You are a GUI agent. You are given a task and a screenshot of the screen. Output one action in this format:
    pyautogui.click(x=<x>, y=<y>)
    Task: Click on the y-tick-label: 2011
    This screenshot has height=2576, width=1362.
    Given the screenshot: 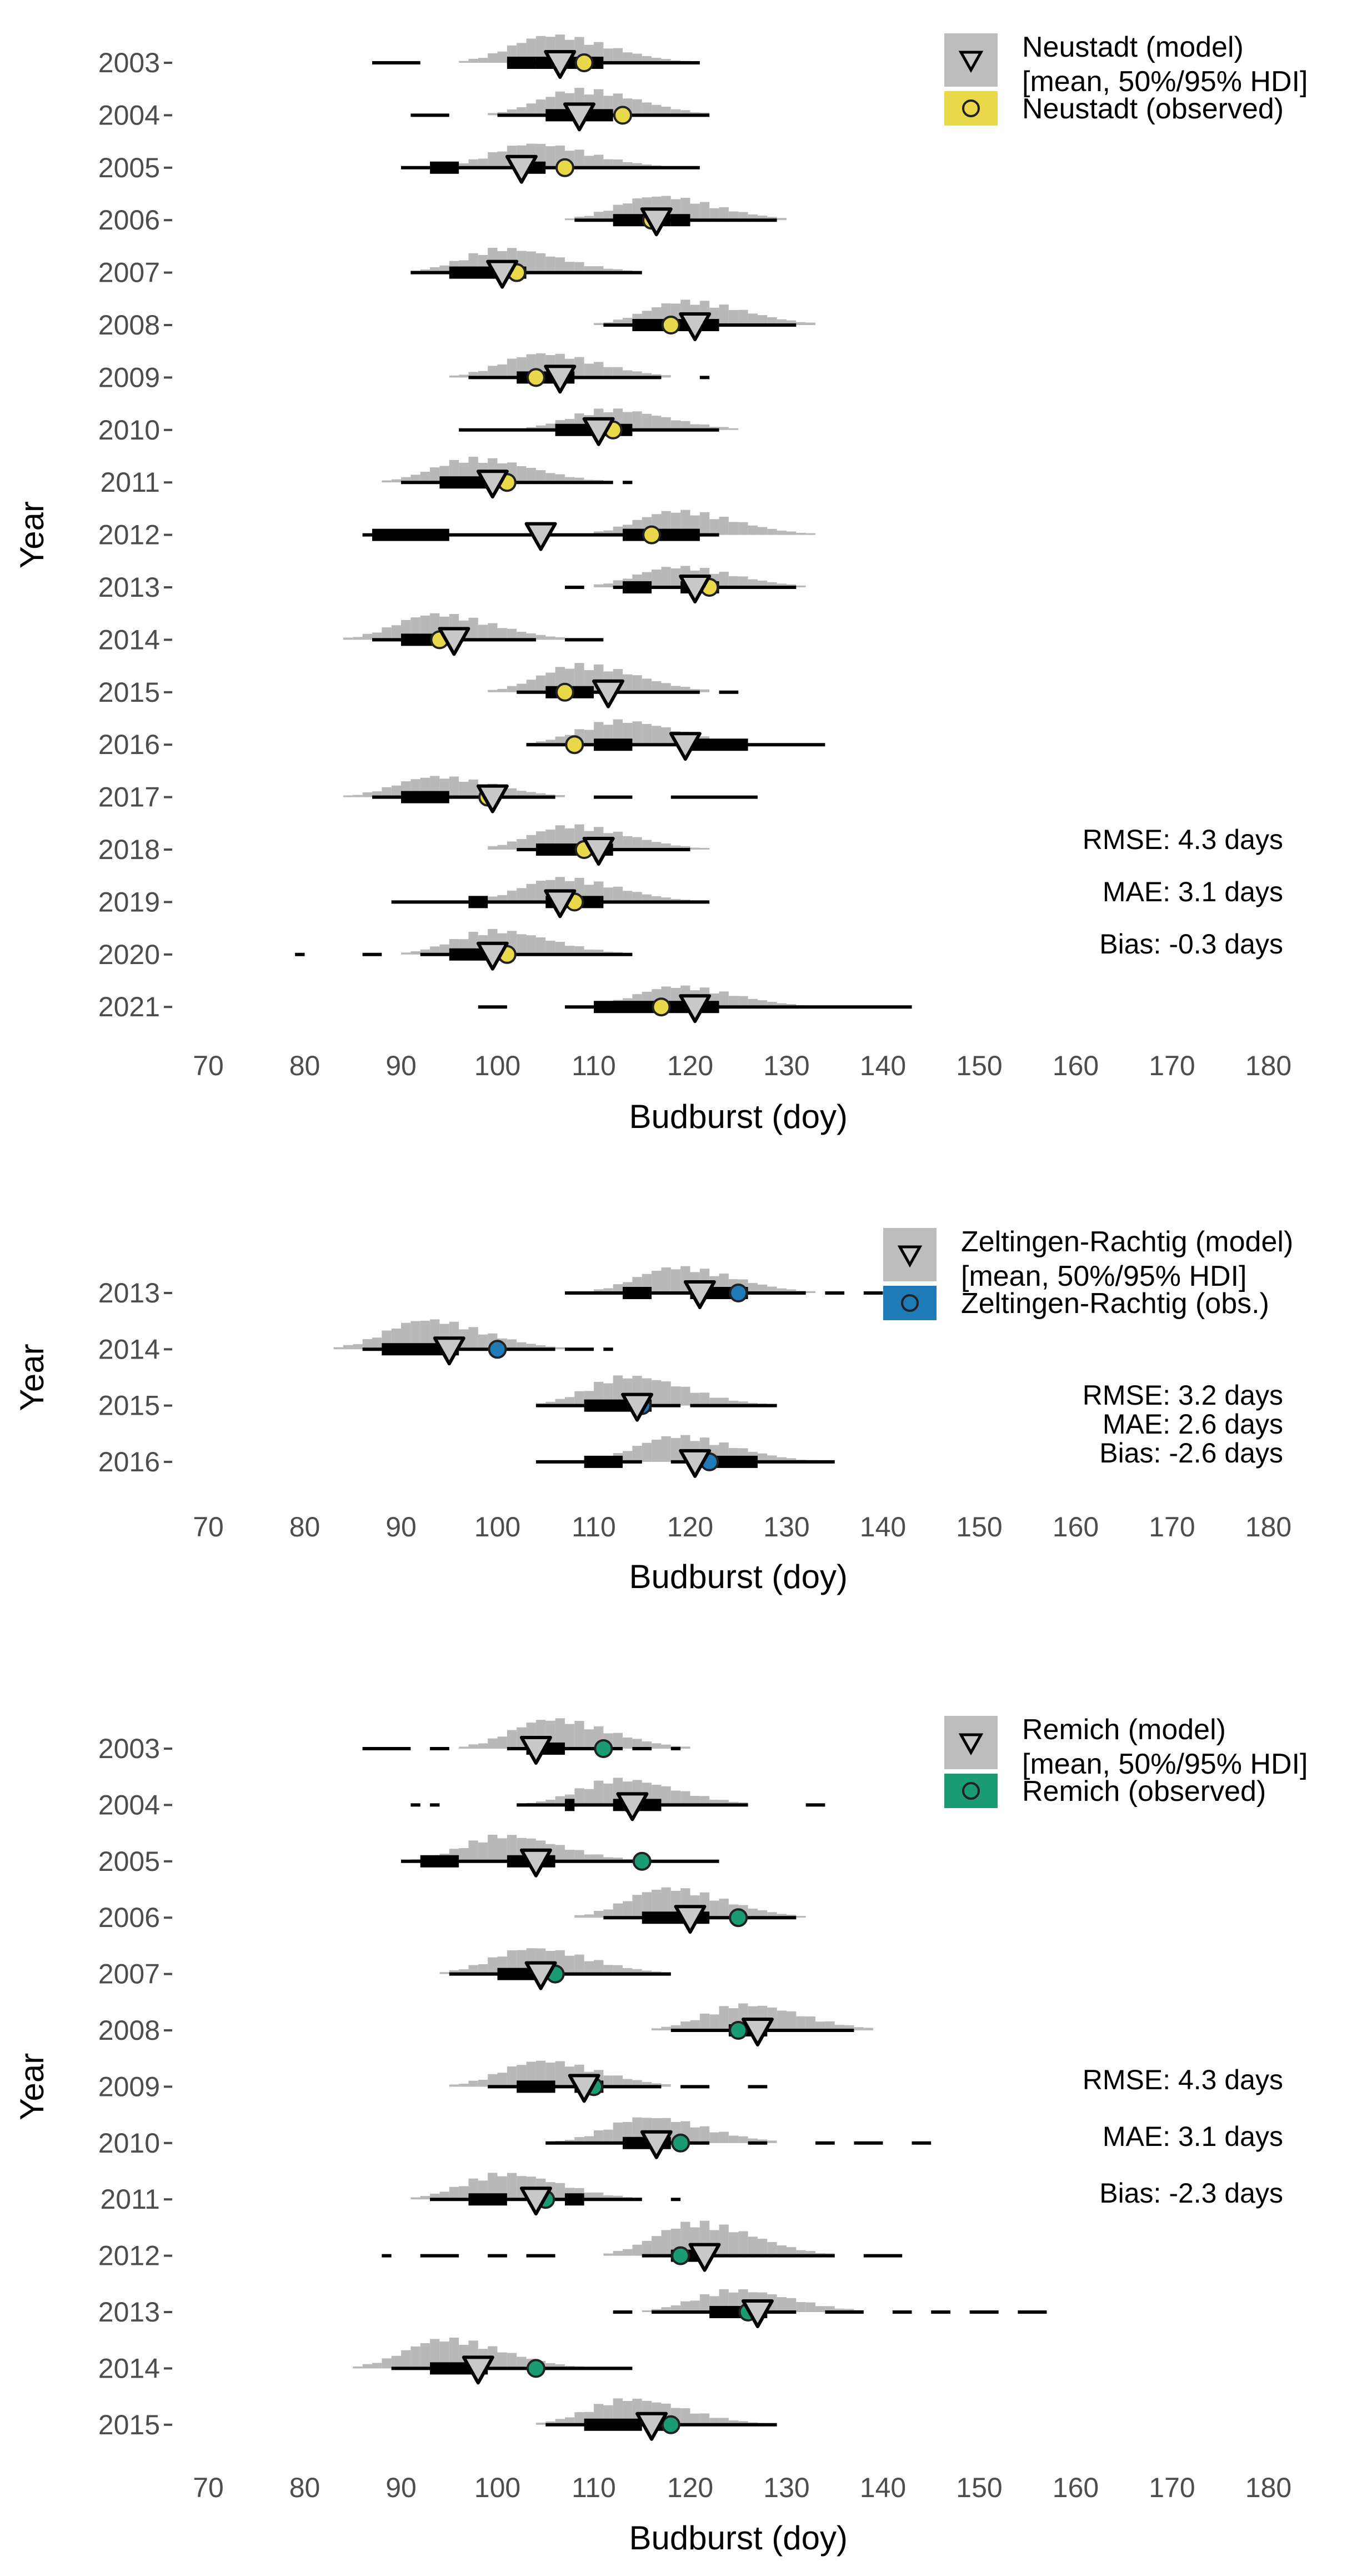 What is the action you would take?
    pyautogui.click(x=130, y=483)
    